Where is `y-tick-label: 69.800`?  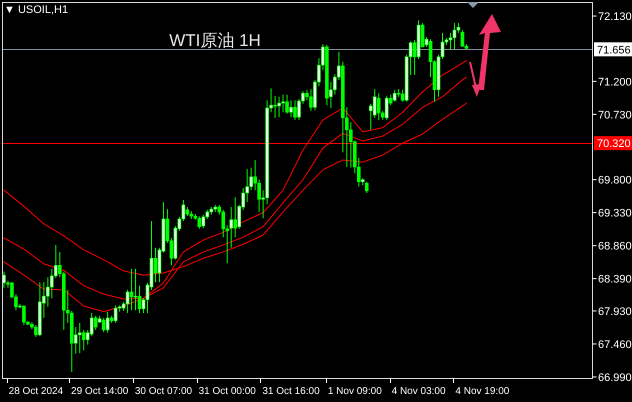 y-tick-label: 69.800 is located at coordinates (615, 180).